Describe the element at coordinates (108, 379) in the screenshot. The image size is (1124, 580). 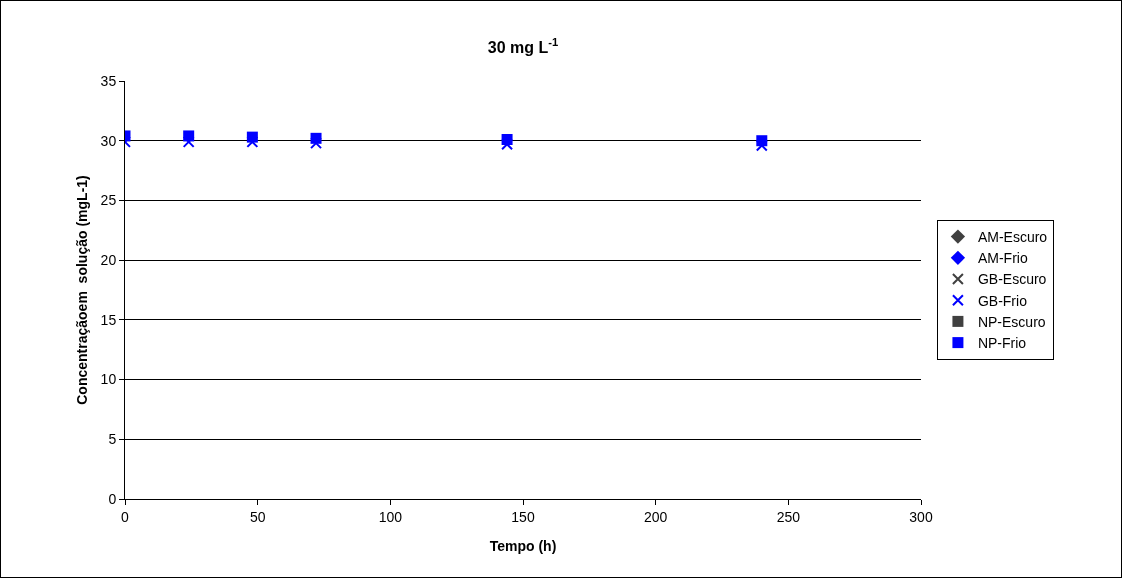
I see `y-tick-label: 10` at that location.